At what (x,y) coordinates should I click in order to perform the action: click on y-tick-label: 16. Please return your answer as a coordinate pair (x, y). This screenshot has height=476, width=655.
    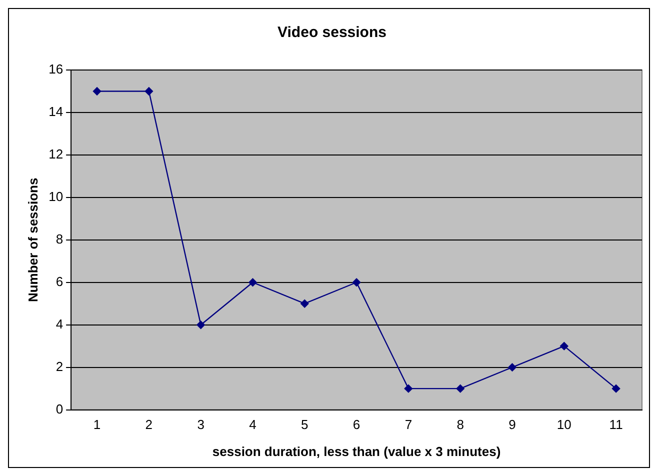
    Looking at the image, I should click on (56, 69).